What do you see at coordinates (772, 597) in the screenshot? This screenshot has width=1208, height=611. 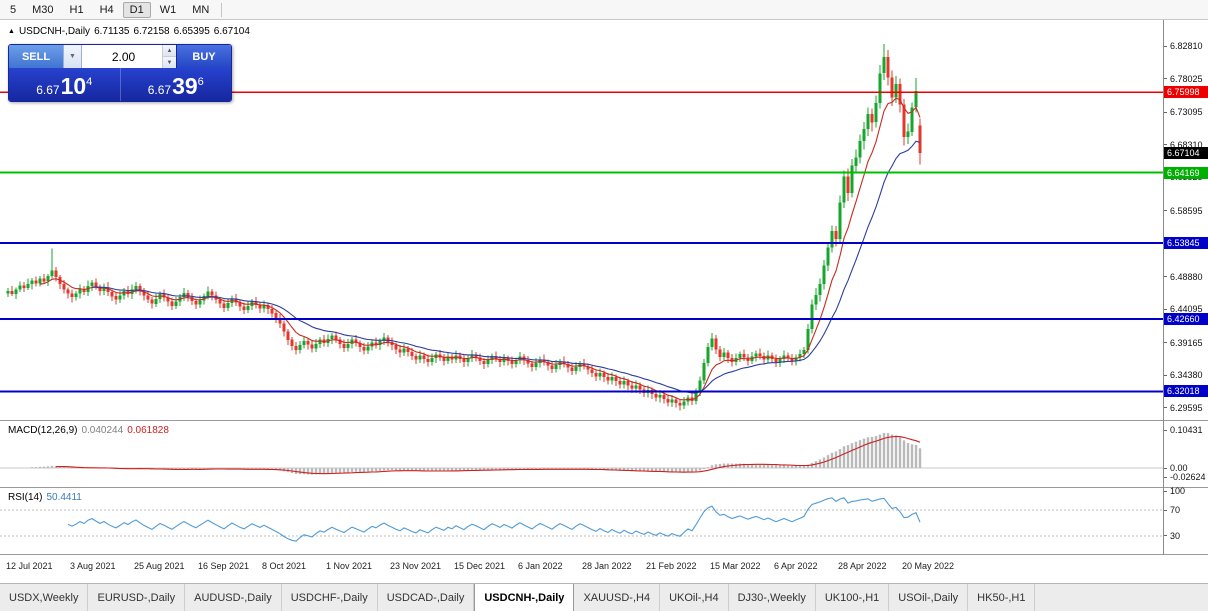 I see `chart-tab-dj30-weekly: DJ30-,Weekly` at bounding box center [772, 597].